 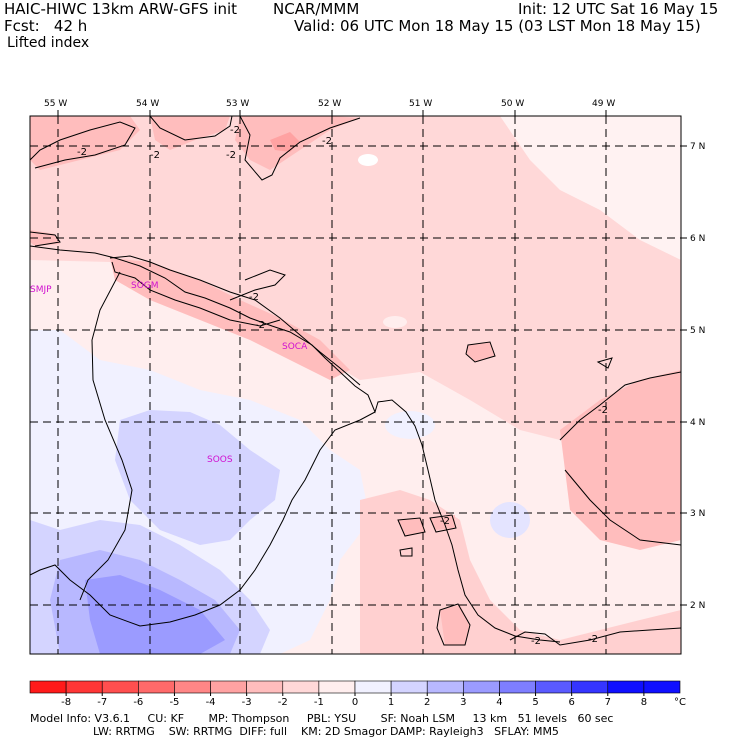 What do you see at coordinates (644, 702) in the screenshot?
I see `colorbar-tick-label: 8` at bounding box center [644, 702].